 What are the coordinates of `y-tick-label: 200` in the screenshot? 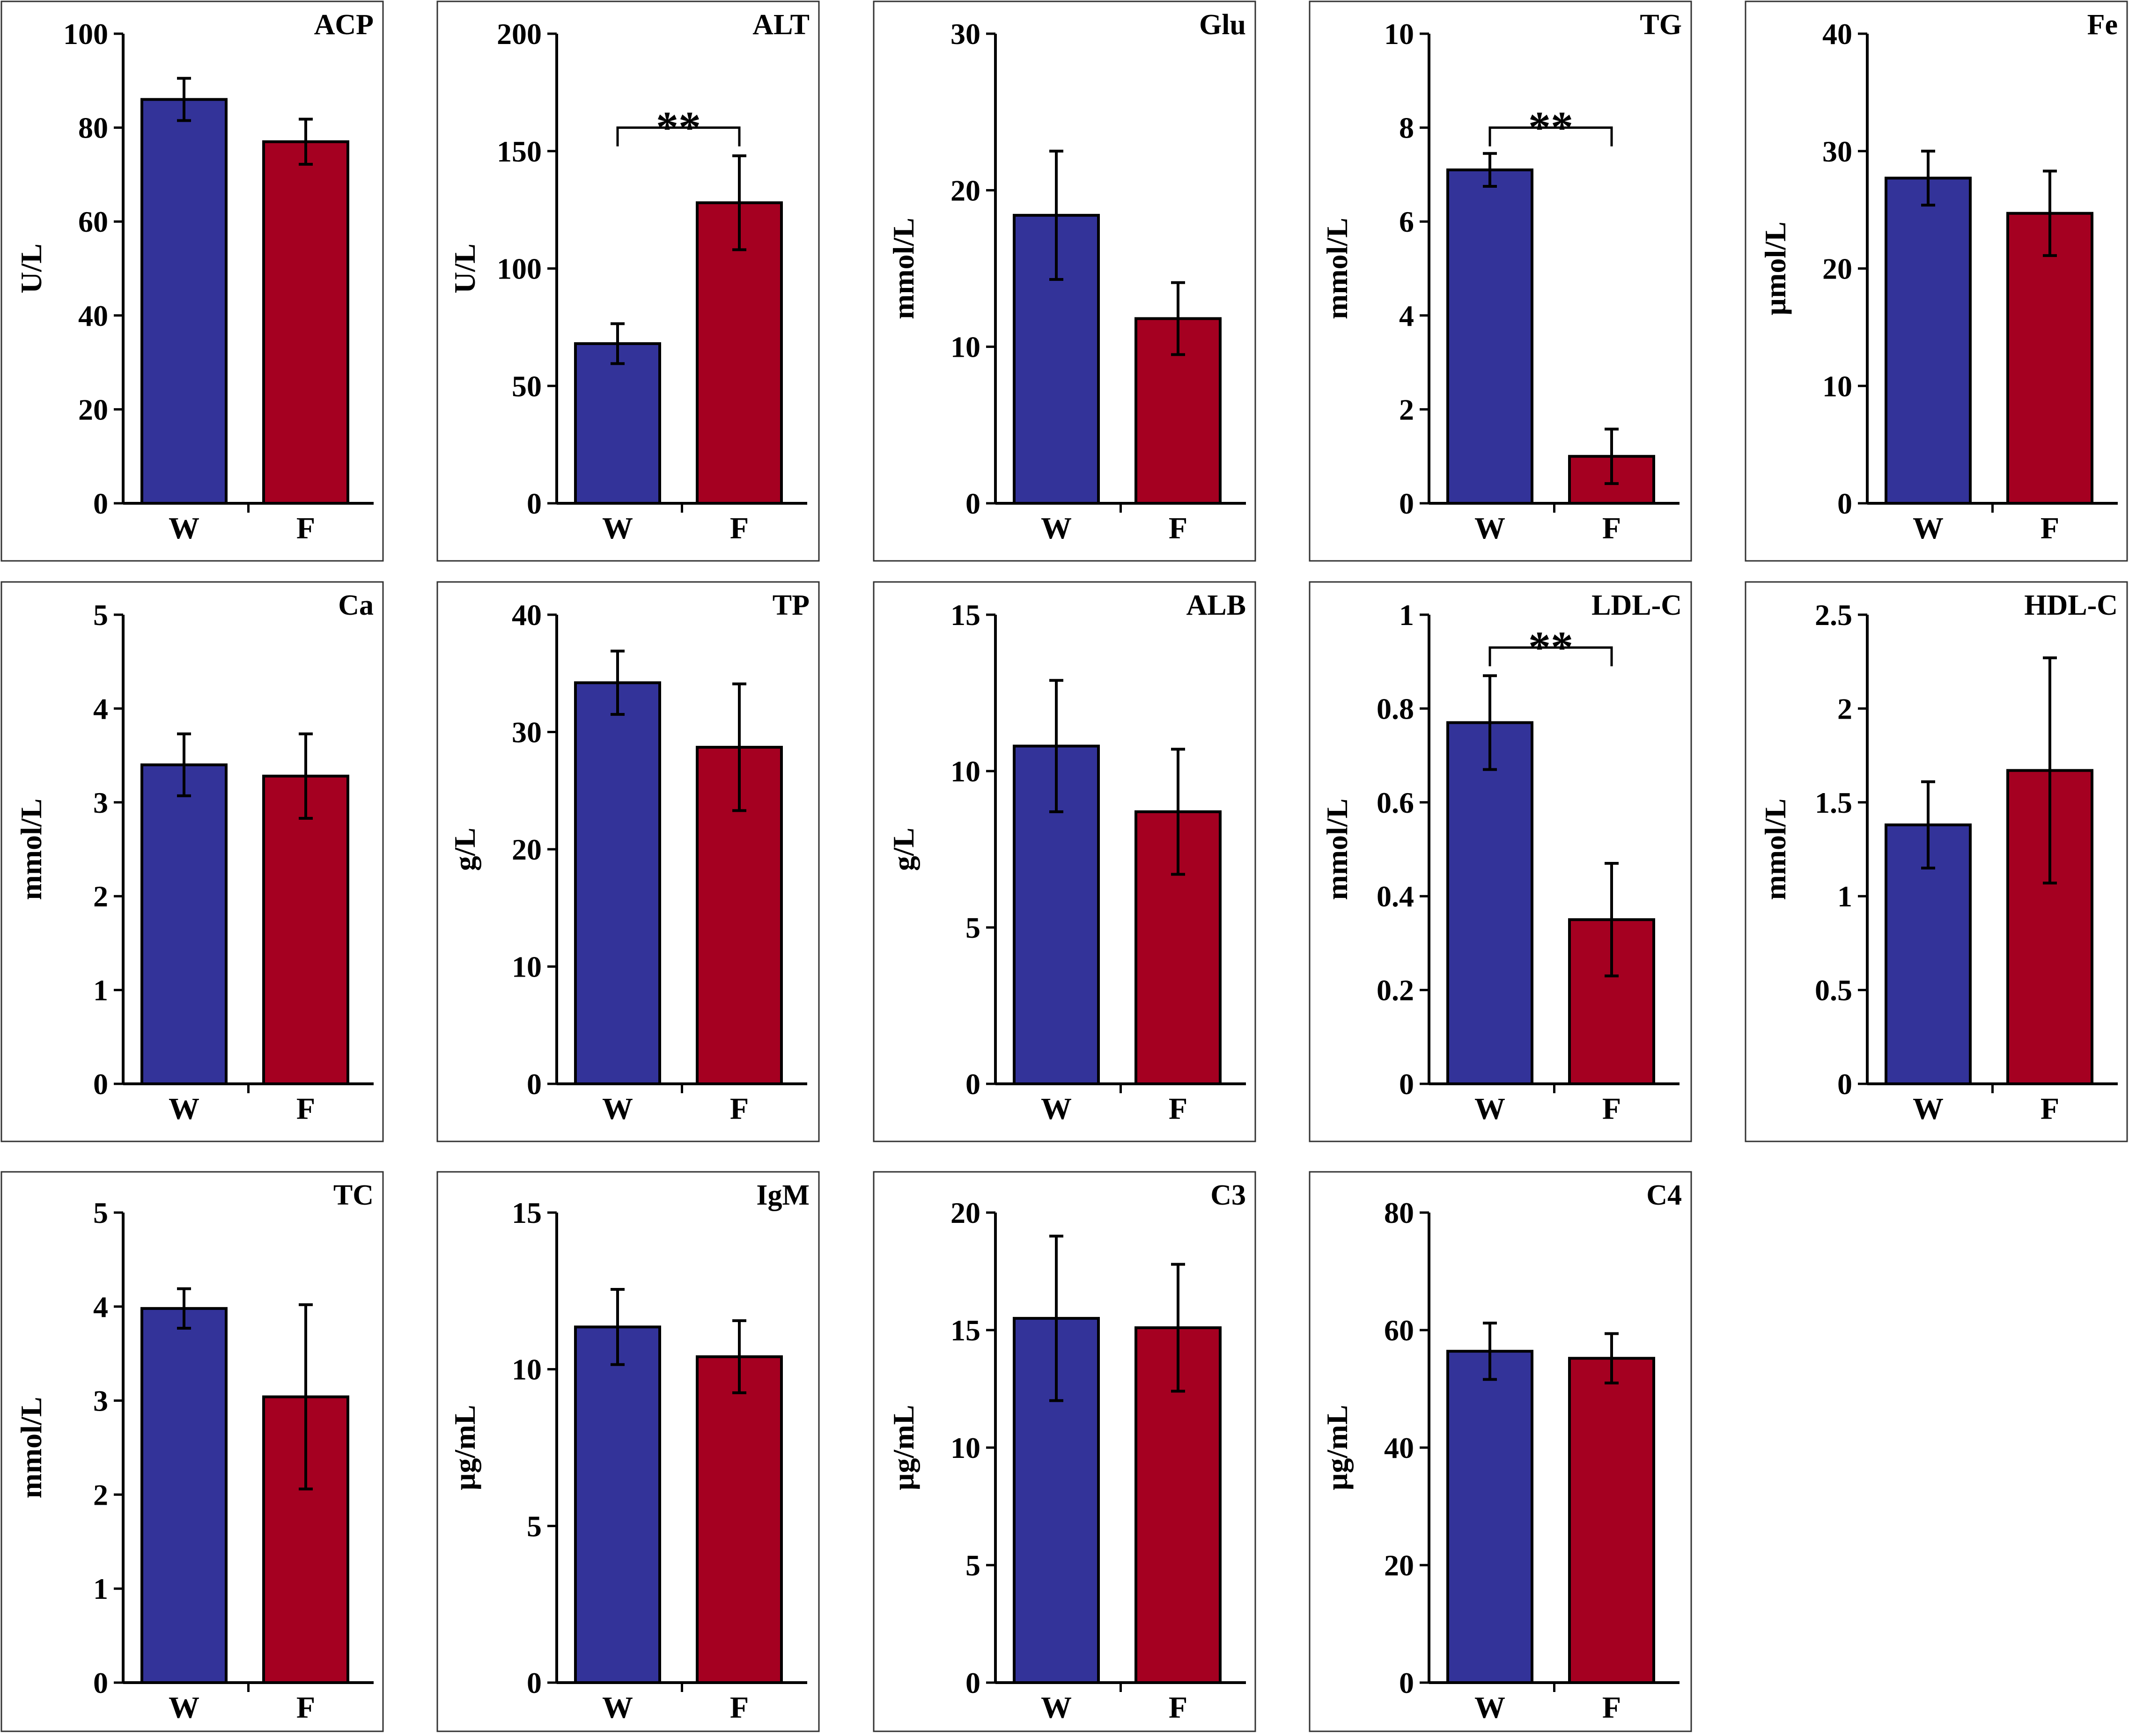 It's located at (519, 34).